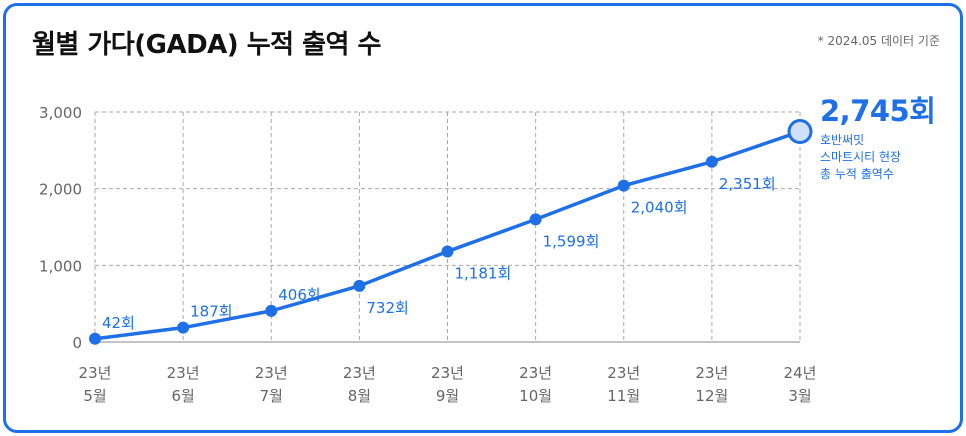 The image size is (966, 436). I want to click on y-tick-label: 2,000, so click(60, 190).